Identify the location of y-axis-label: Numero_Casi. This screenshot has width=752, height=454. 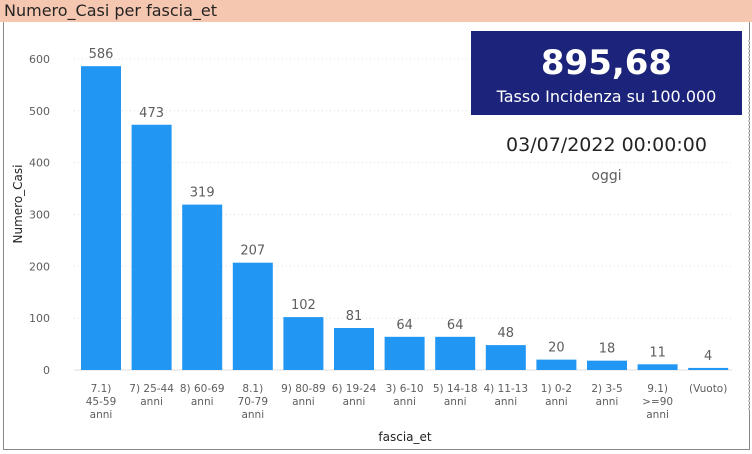
(18, 204).